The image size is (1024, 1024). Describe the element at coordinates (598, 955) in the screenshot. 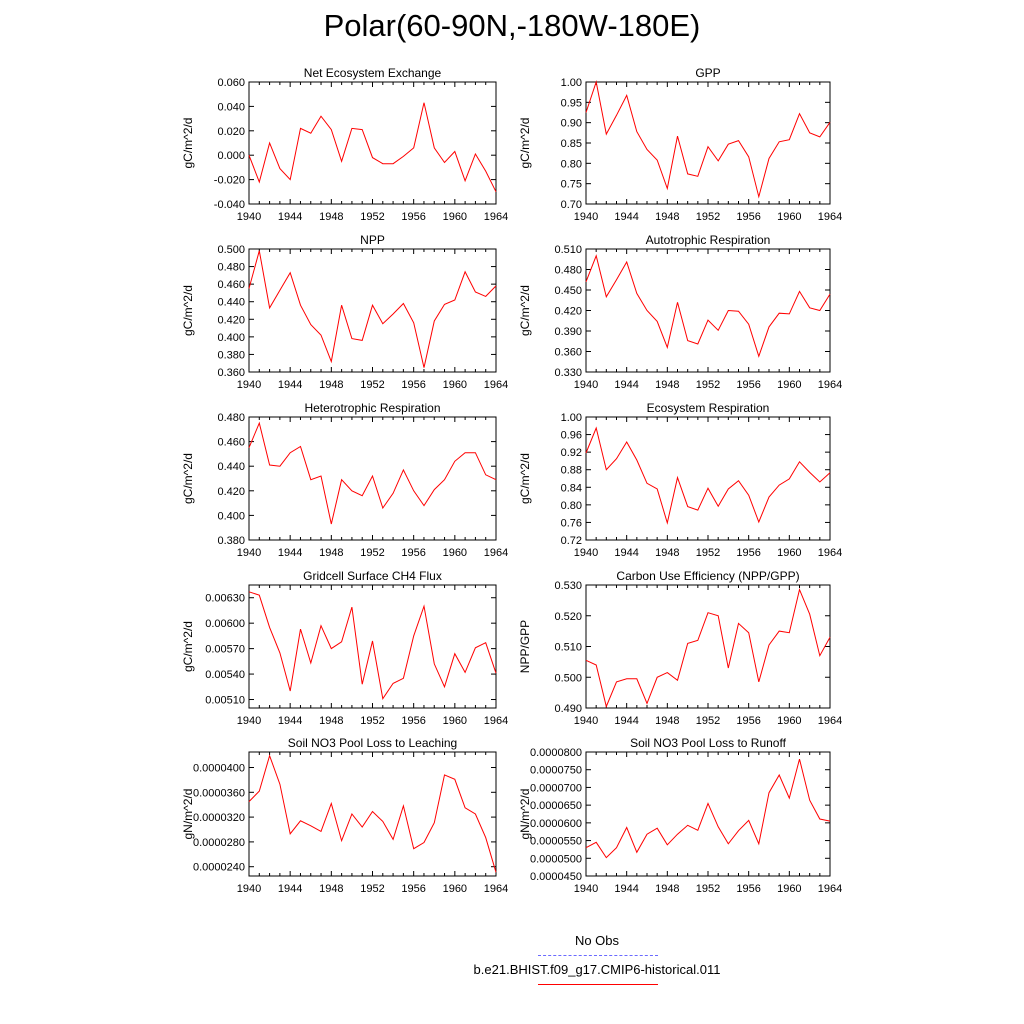

I see `legend-obs-line` at that location.